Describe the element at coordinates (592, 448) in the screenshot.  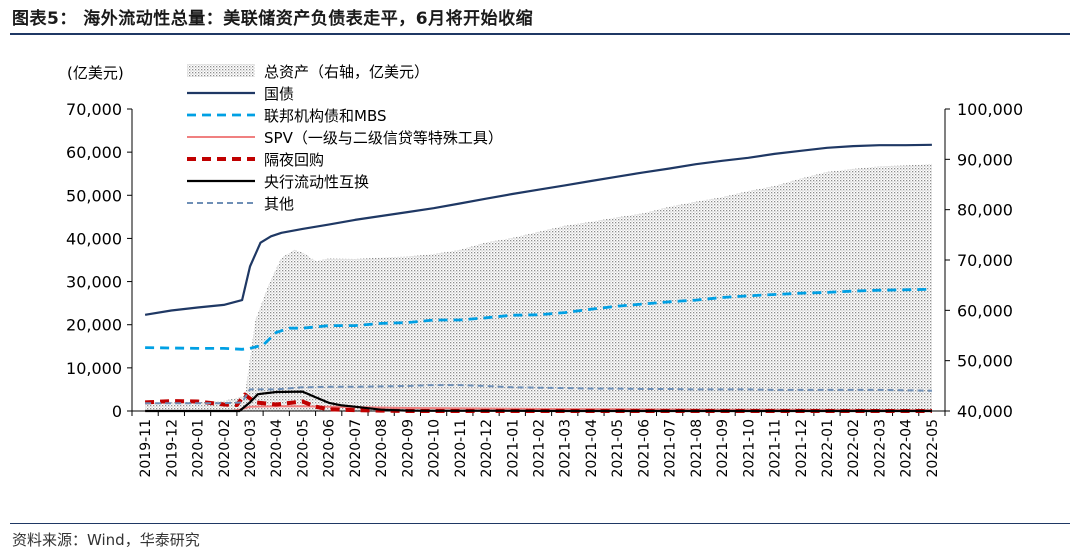
I see `x-tick-label: 2021-04` at that location.